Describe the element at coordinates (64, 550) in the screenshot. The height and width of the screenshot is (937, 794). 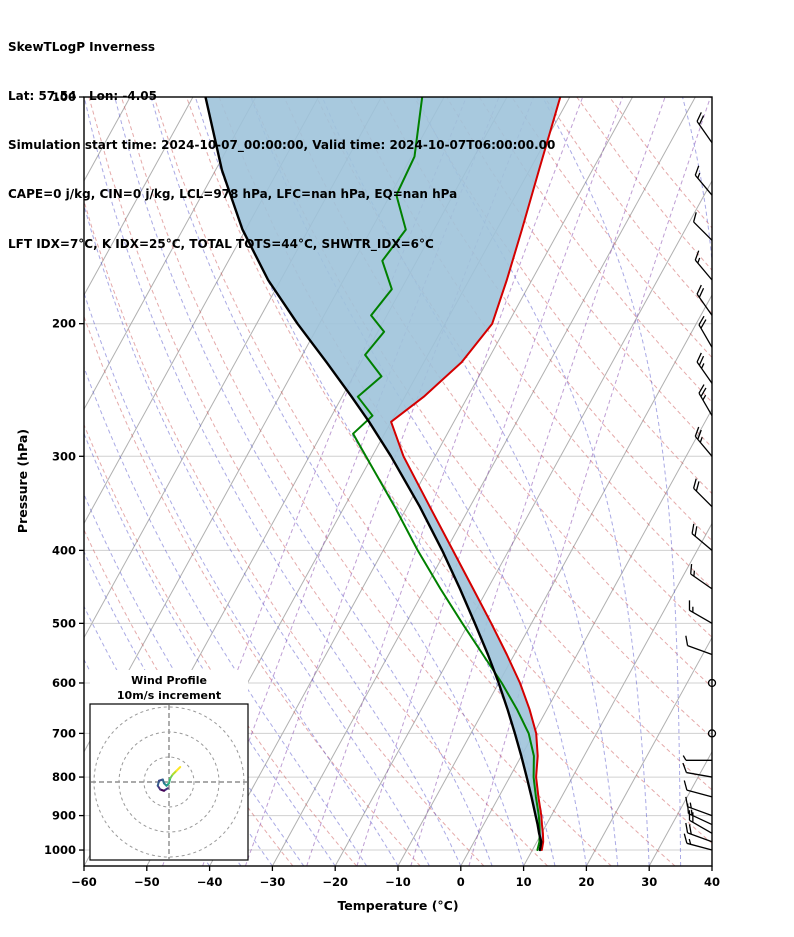
I see `y-tick-label: 400` at that location.